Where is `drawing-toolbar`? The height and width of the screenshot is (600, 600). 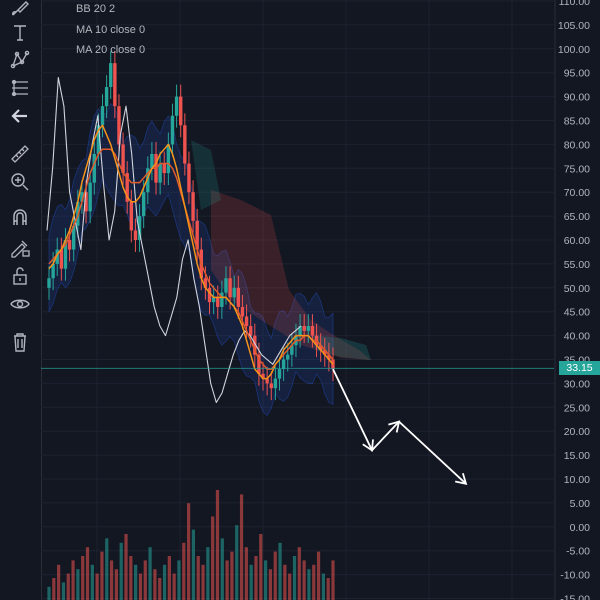 drawing-toolbar is located at coordinates (21, 300).